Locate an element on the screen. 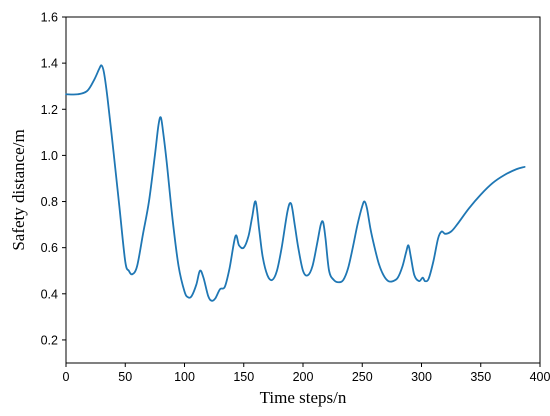  y-axis-ticks: 0.2 0.4 0.6 0.8 1.0 1.2 1.4 1.6 is located at coordinates (53, 179).